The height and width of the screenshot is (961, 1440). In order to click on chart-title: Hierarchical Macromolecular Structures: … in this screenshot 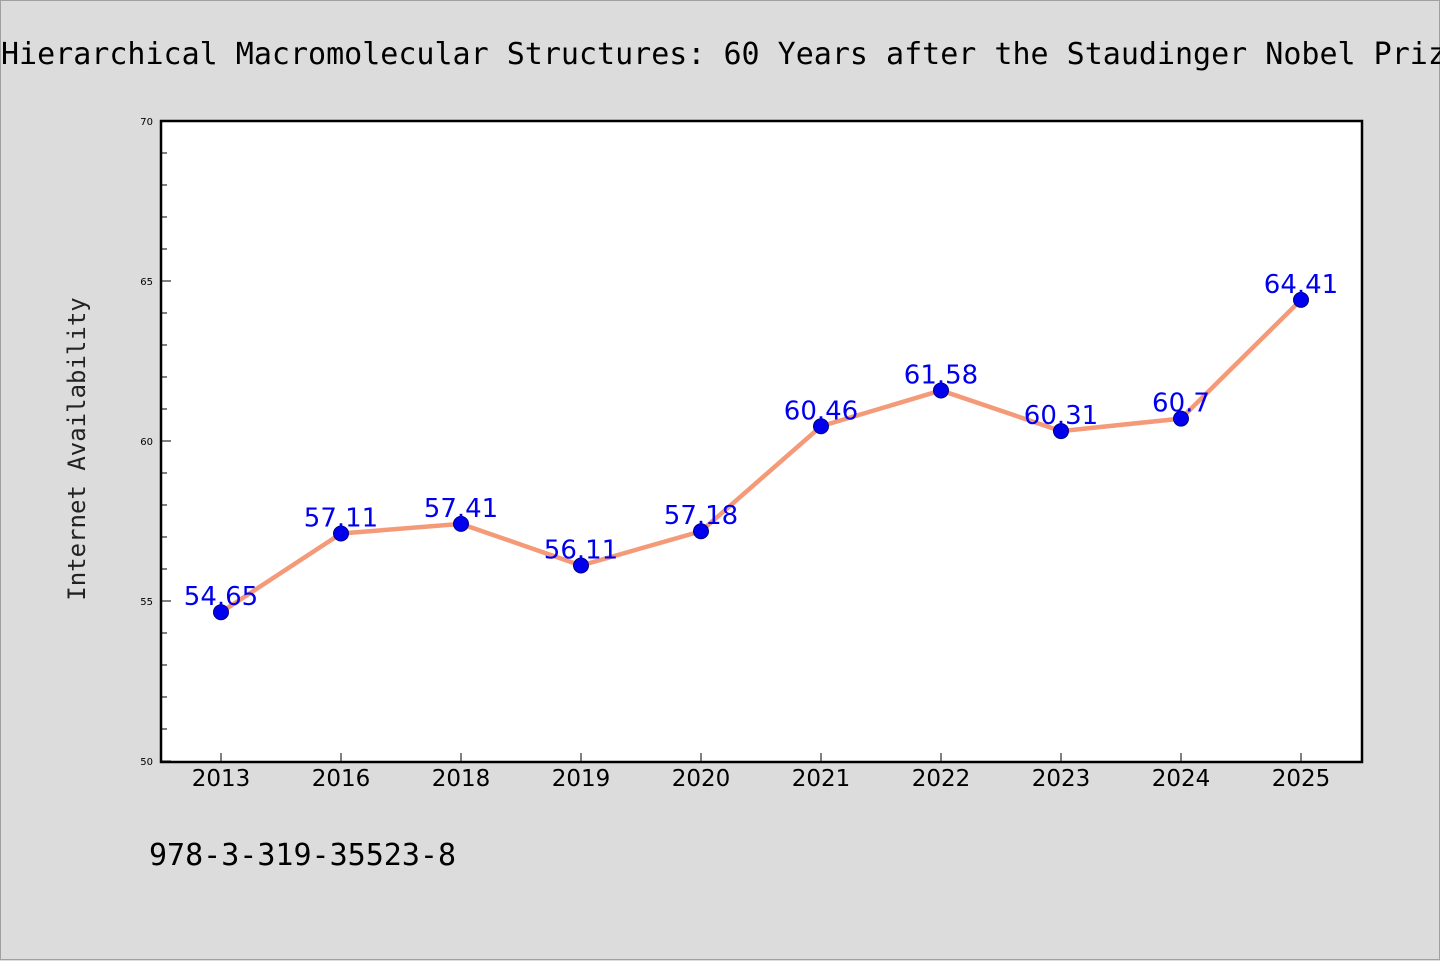, I will do `click(720, 54)`.